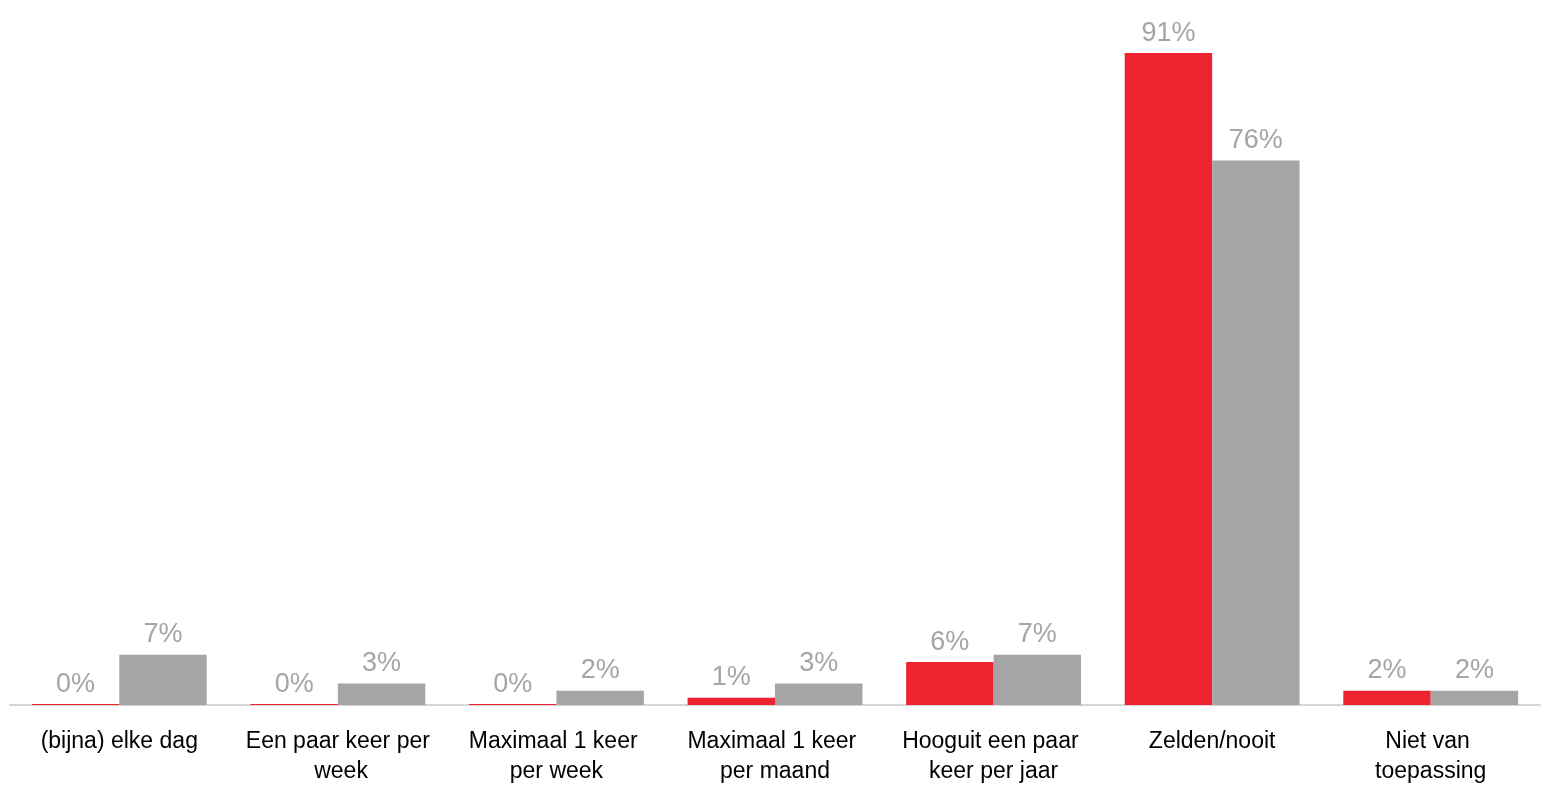  What do you see at coordinates (1431, 755) in the screenshot?
I see `x-tick-label: Niet van toepassing` at bounding box center [1431, 755].